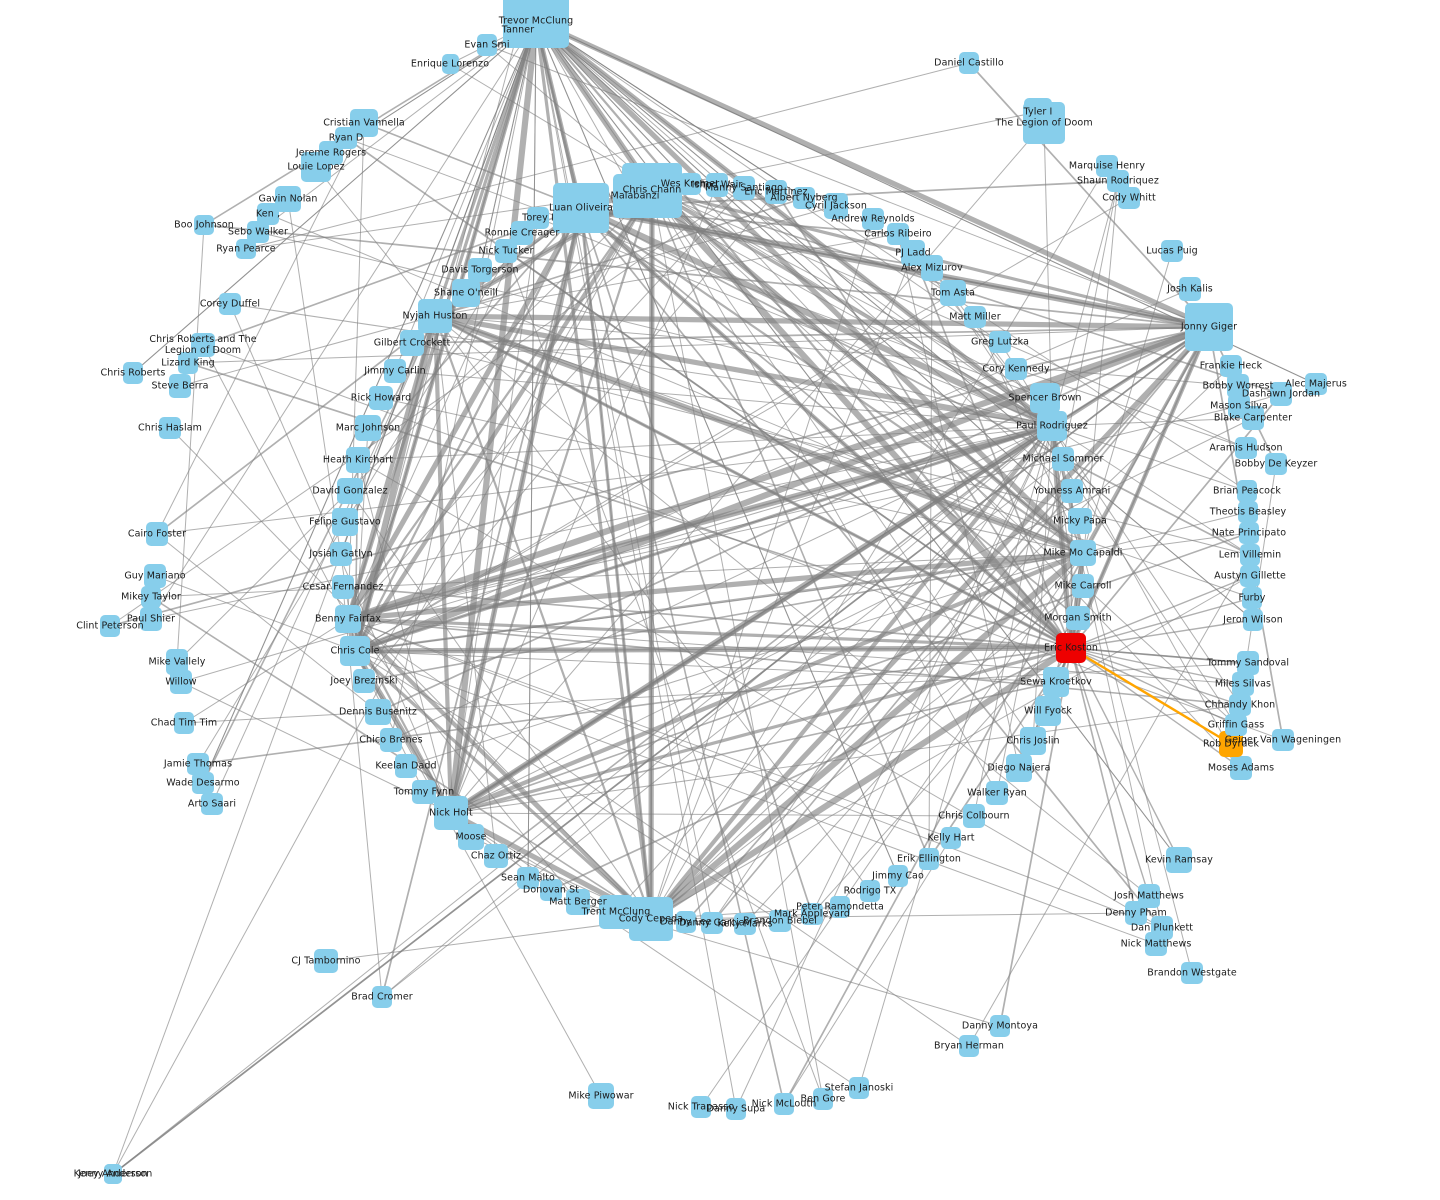 The width and height of the screenshot is (1440, 1200). I want to click on graph-node-micky-papa, so click(1080, 521).